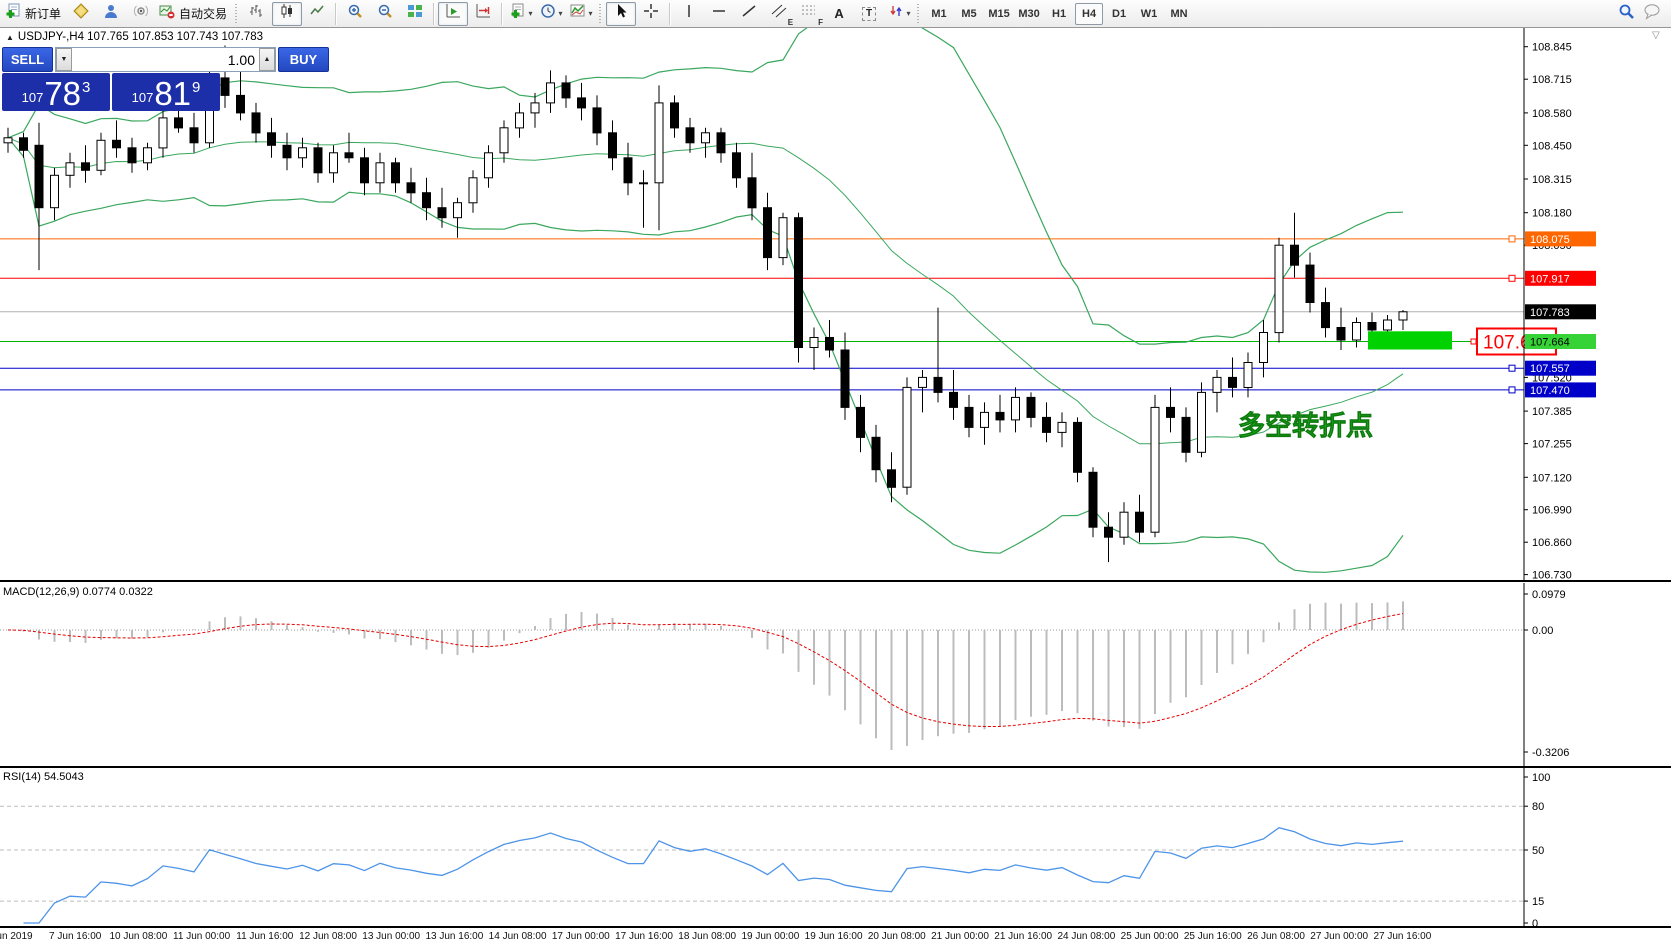  What do you see at coordinates (34, 14) in the screenshot?
I see `new-order-button: 新订单` at bounding box center [34, 14].